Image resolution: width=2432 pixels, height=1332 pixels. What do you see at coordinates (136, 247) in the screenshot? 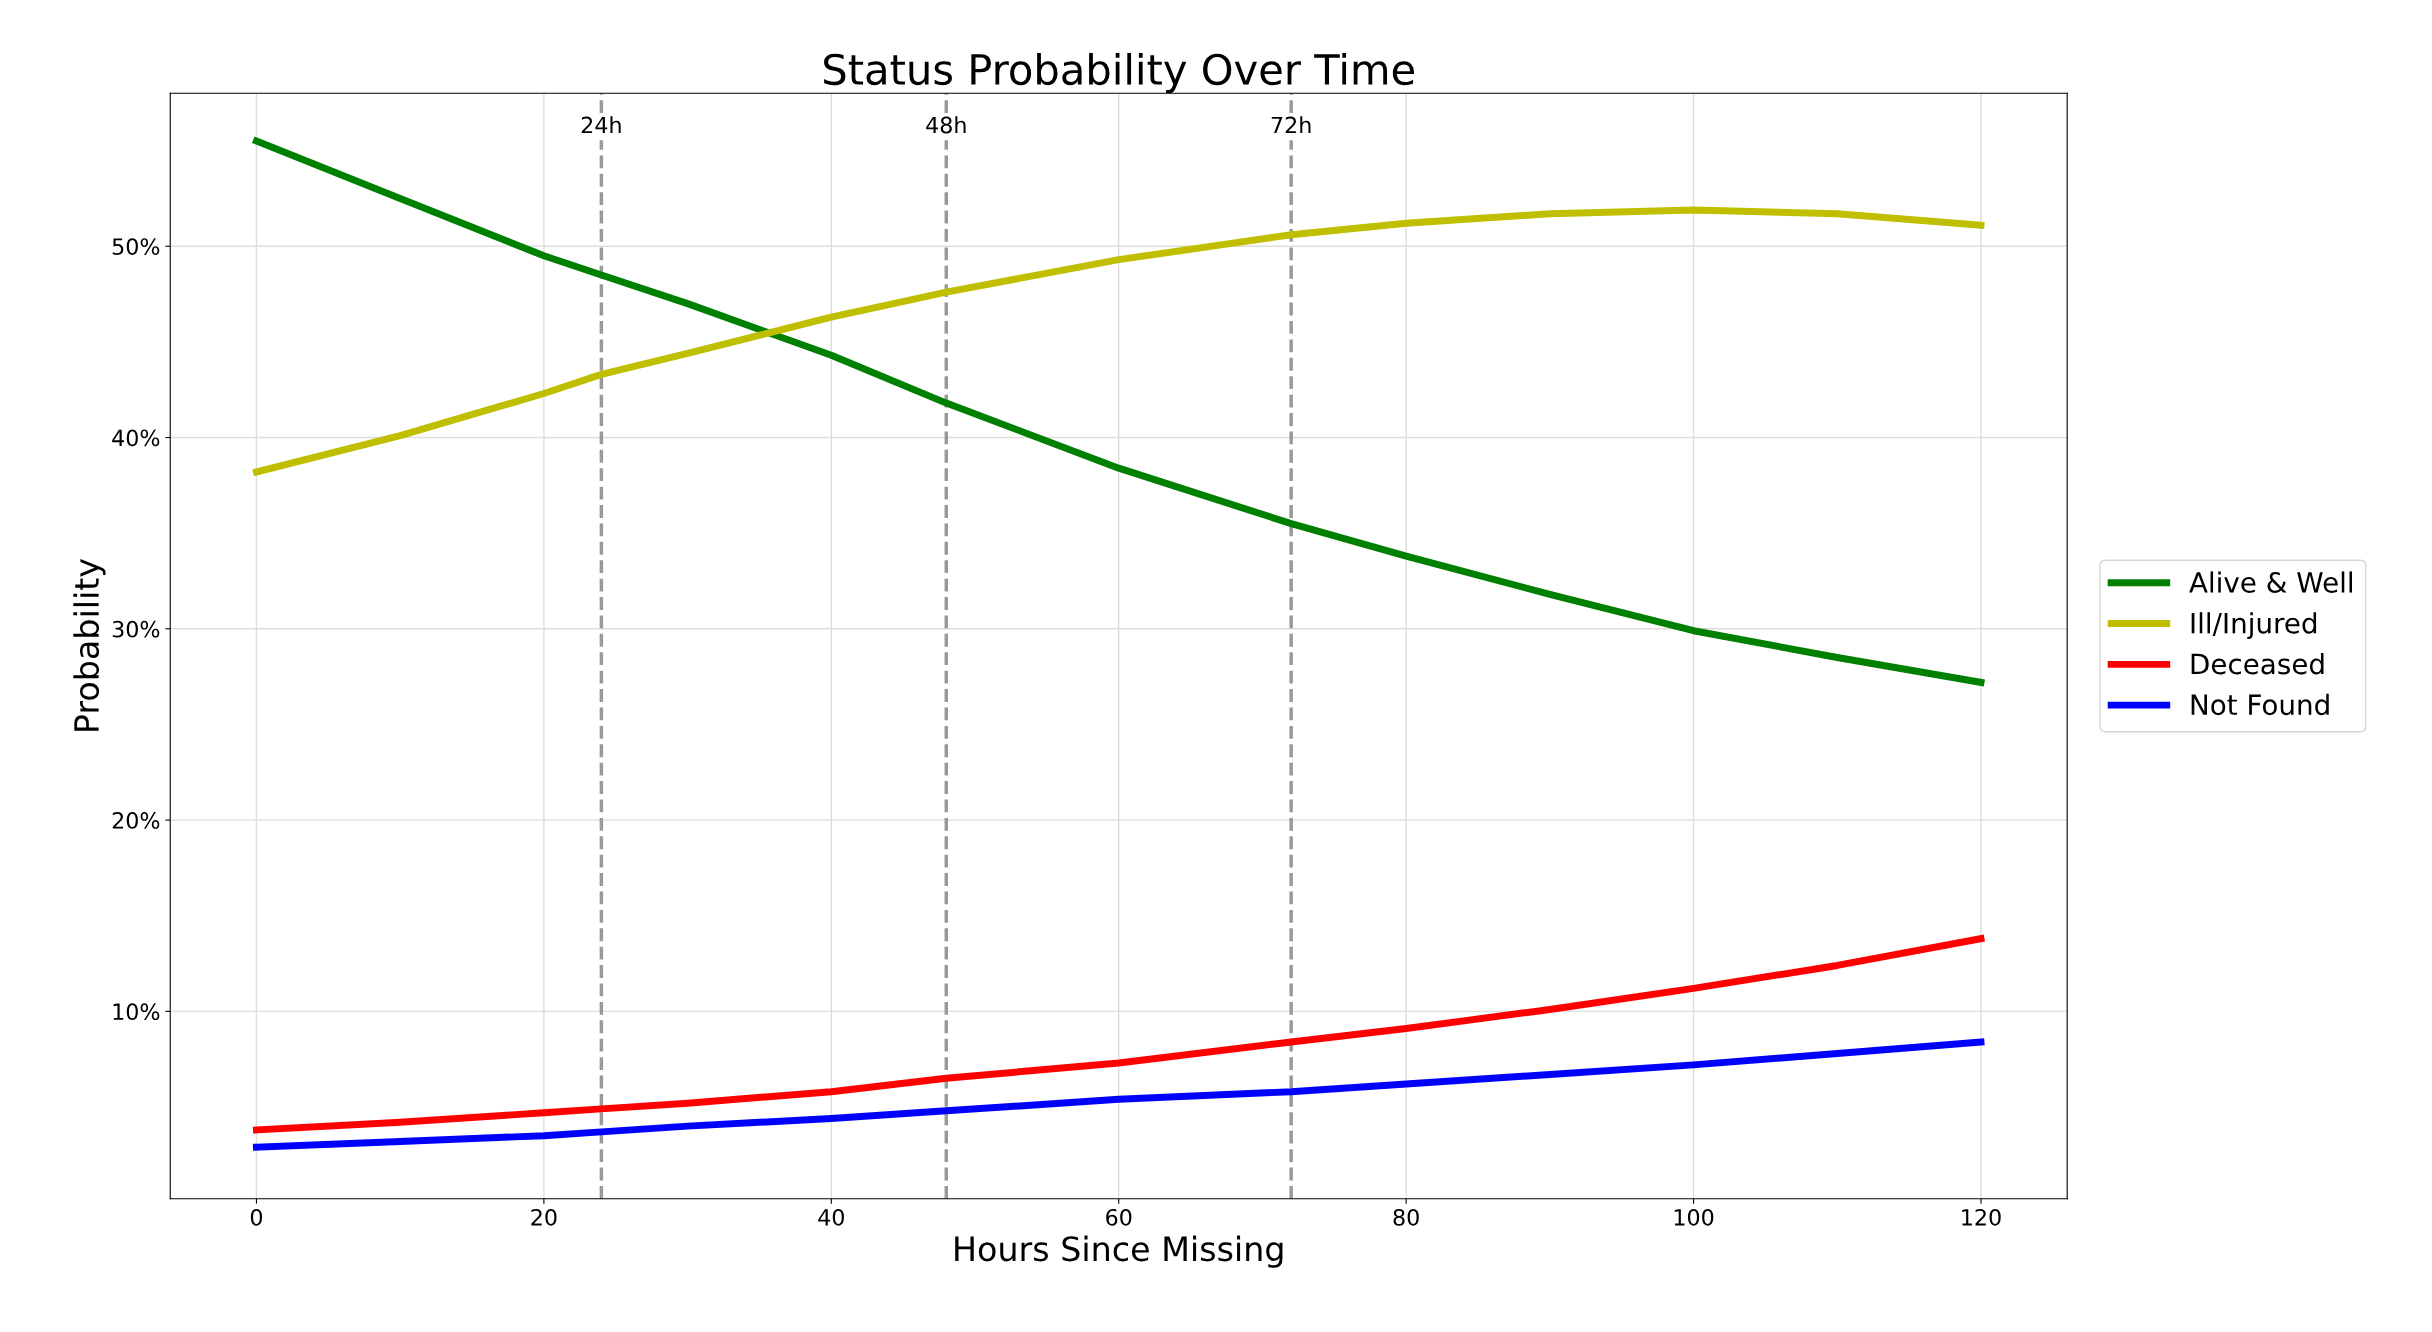
I see `y-tick-label: 50%` at bounding box center [136, 247].